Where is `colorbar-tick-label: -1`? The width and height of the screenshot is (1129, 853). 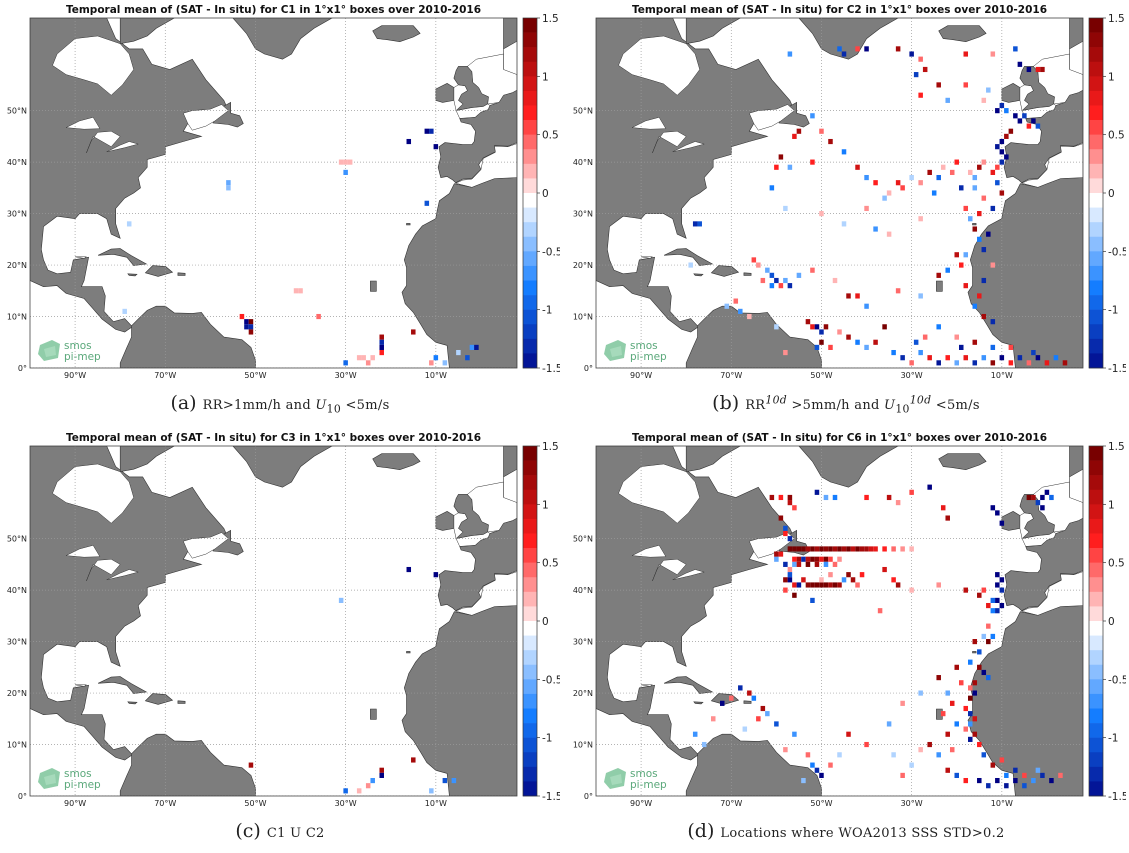
colorbar-tick-label: -1 is located at coordinates (547, 311).